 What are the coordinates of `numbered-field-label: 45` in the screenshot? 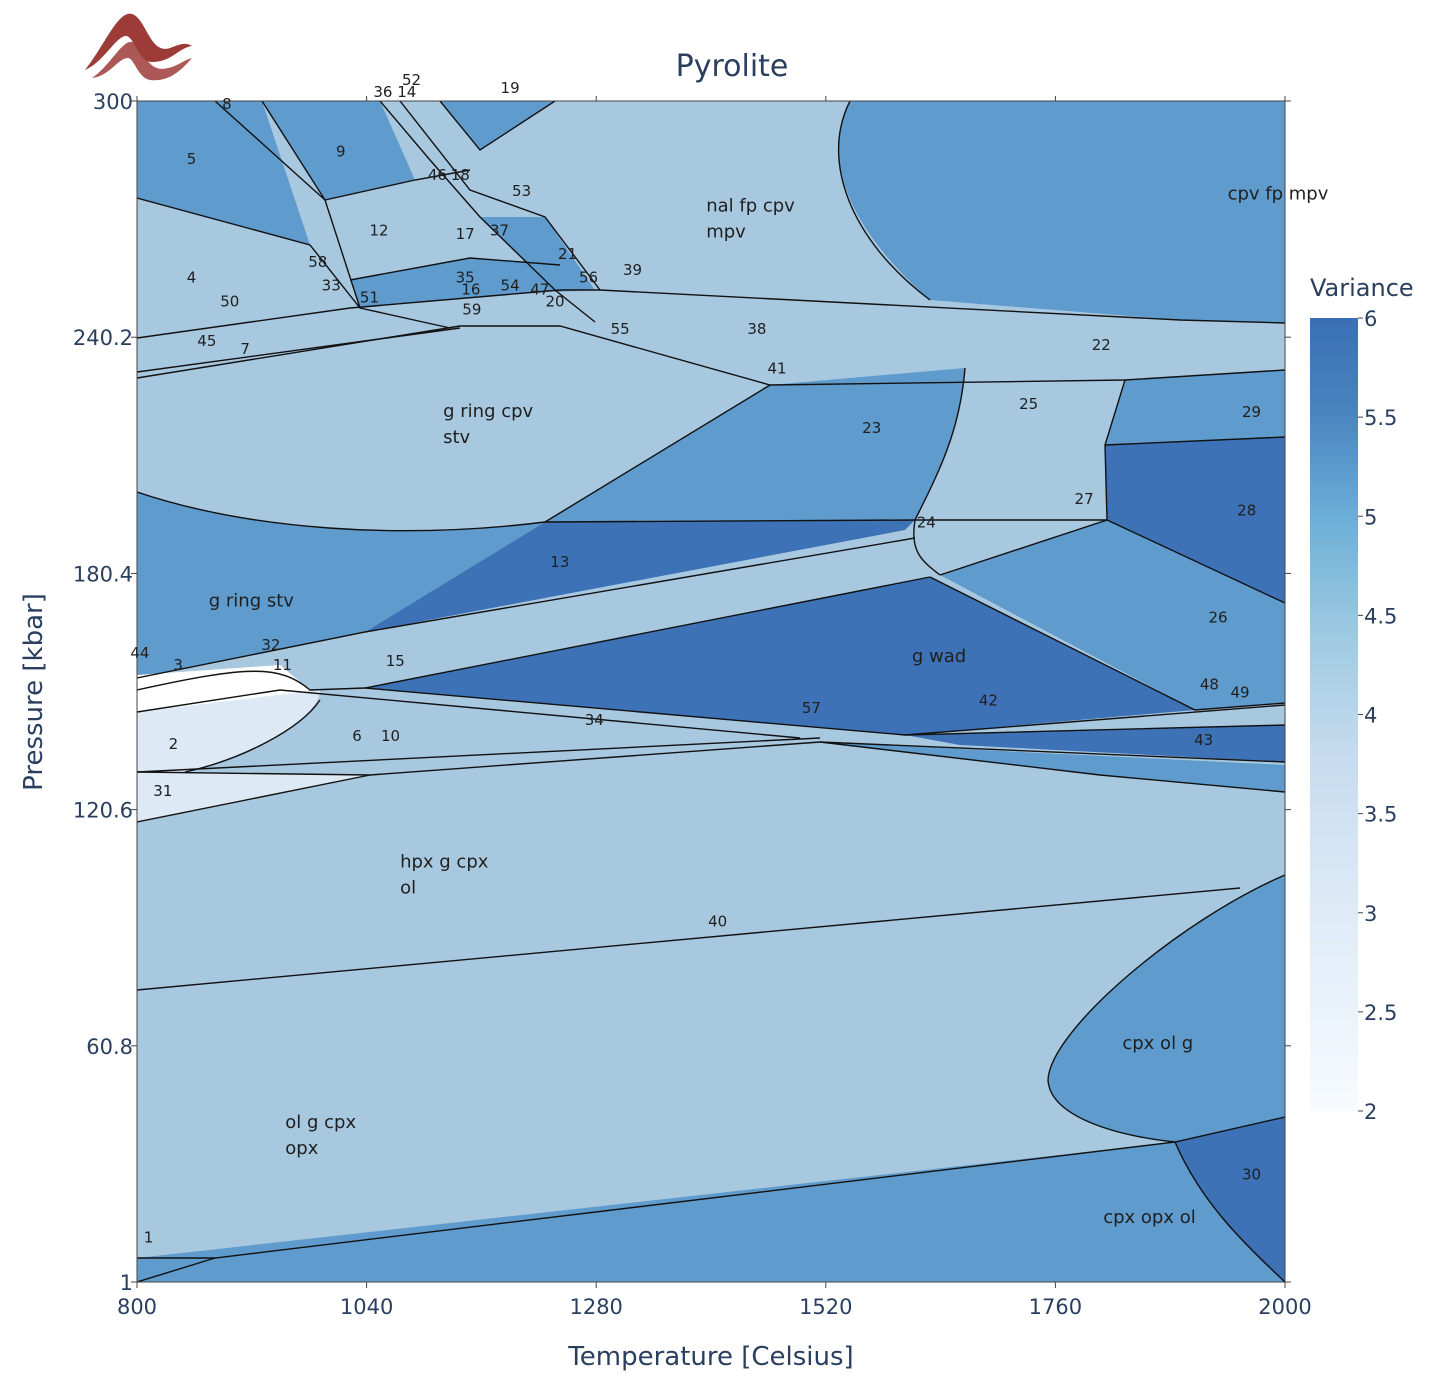 It's located at (206, 341).